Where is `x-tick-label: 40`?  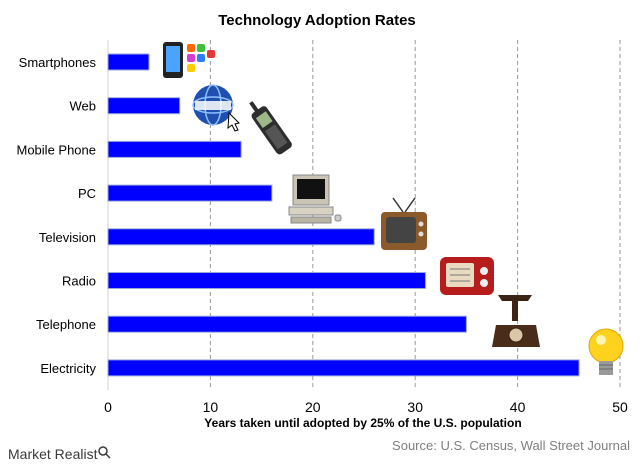
x-tick-label: 40 is located at coordinates (518, 407).